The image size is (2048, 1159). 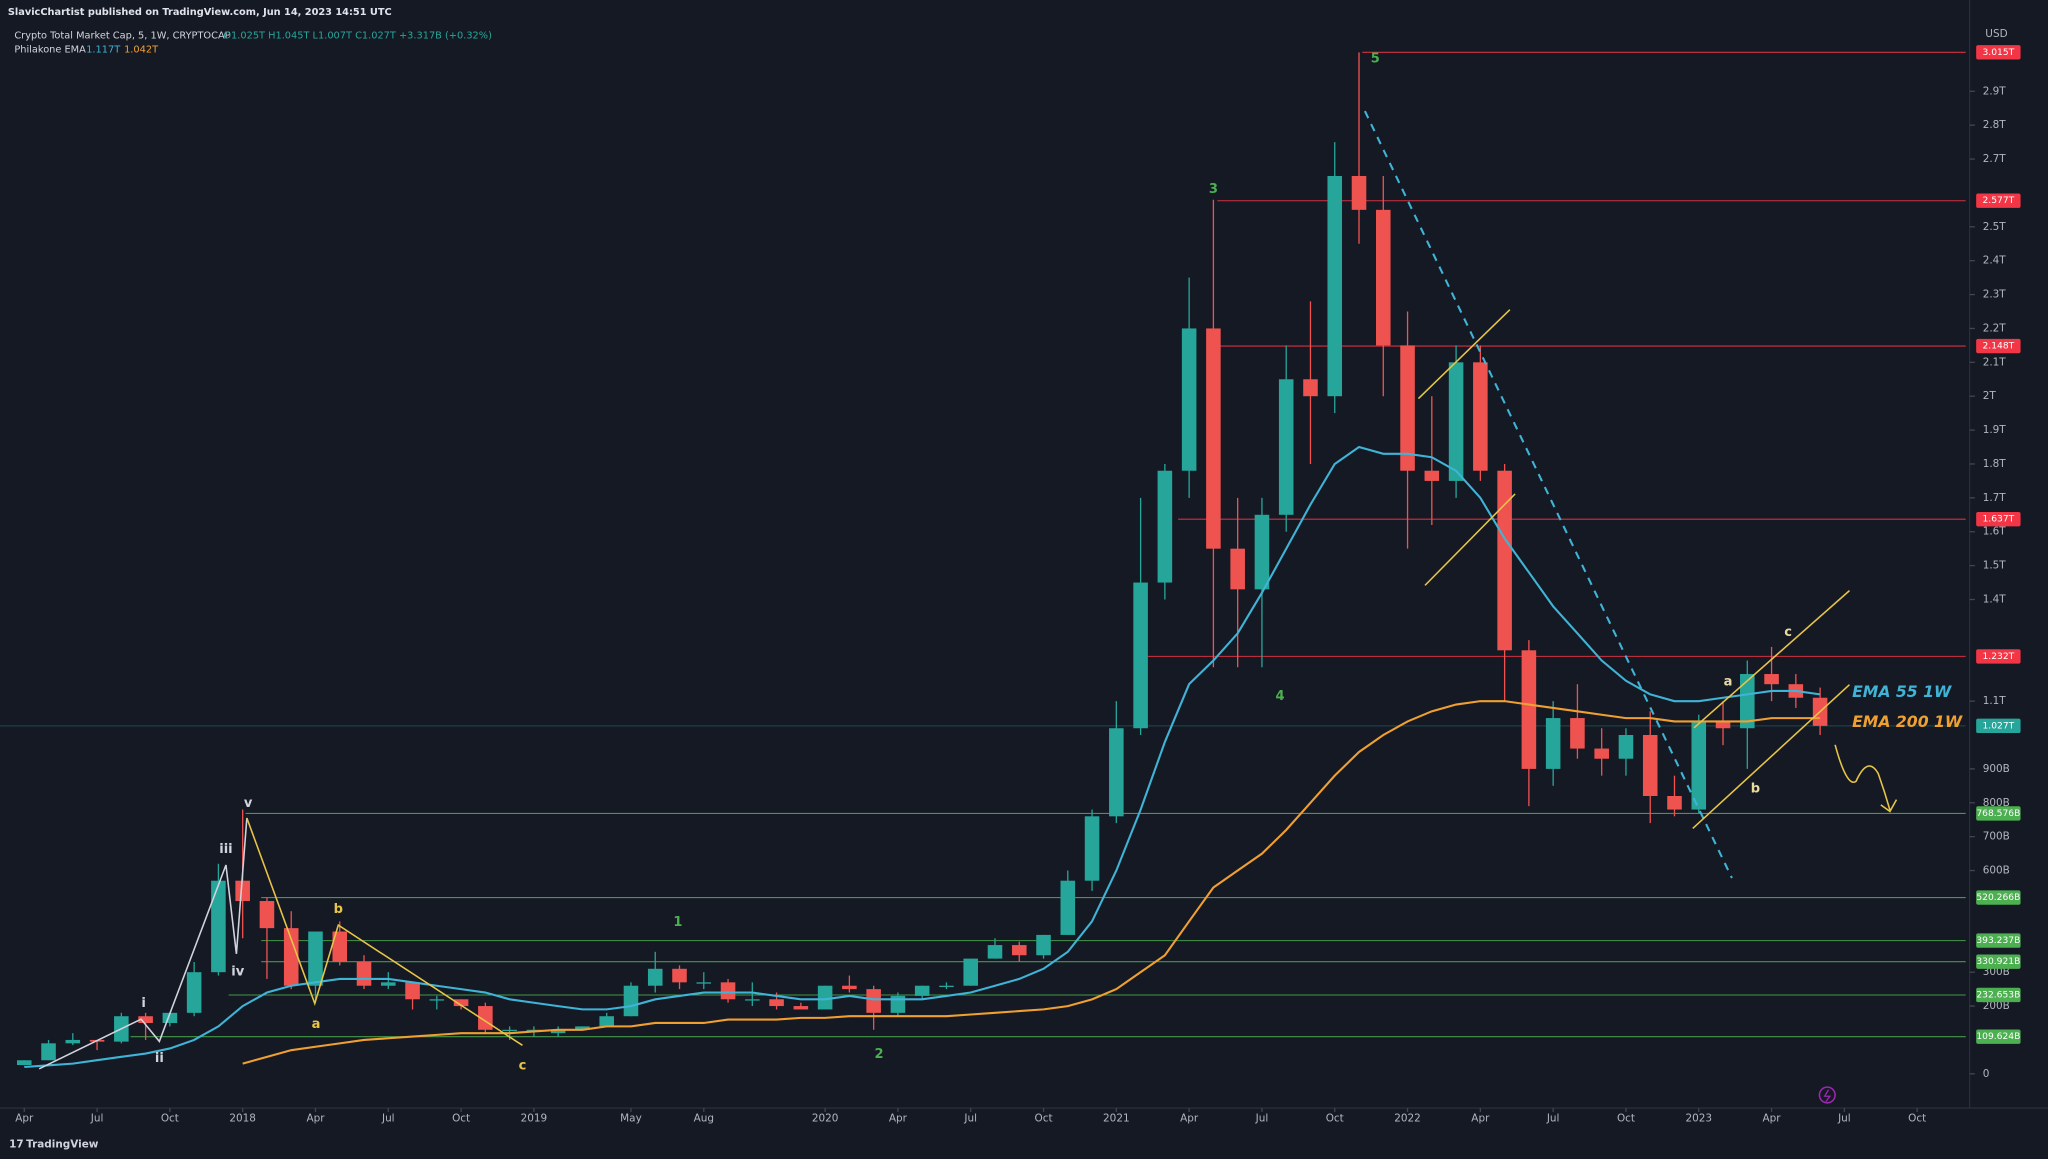 I want to click on x-tick-label: 2021, so click(x=1116, y=1118).